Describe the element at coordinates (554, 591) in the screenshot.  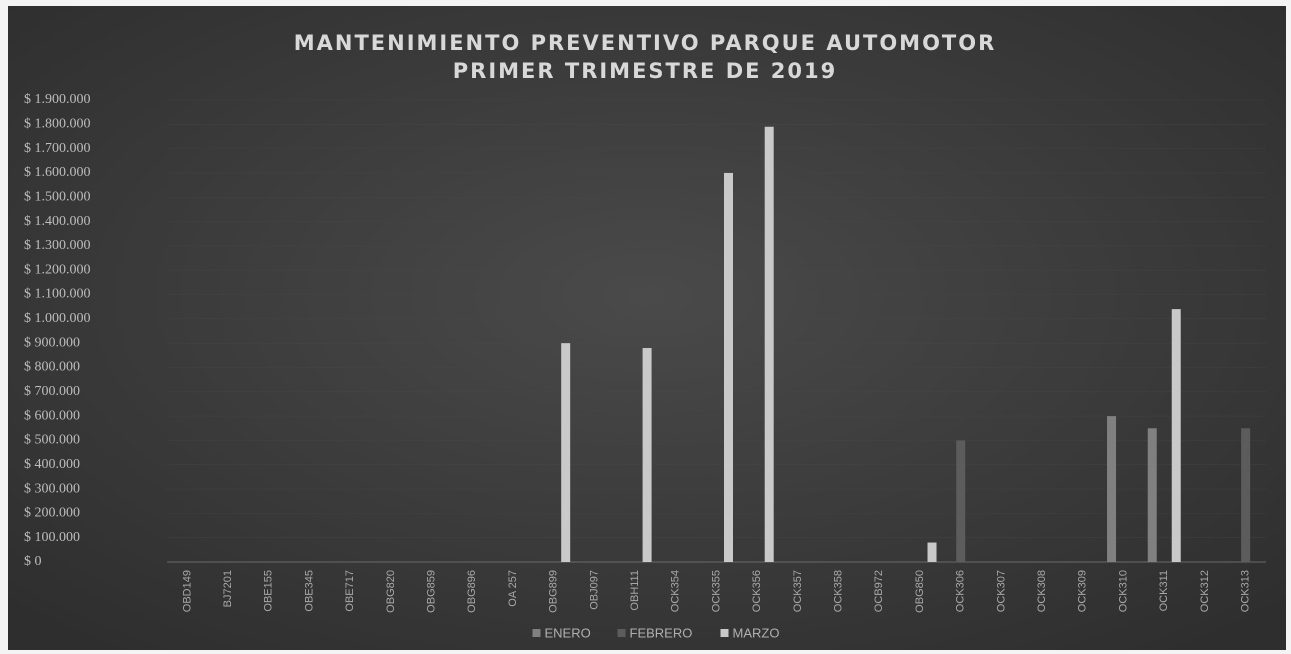
I see `x-tick-label: OBG899` at that location.